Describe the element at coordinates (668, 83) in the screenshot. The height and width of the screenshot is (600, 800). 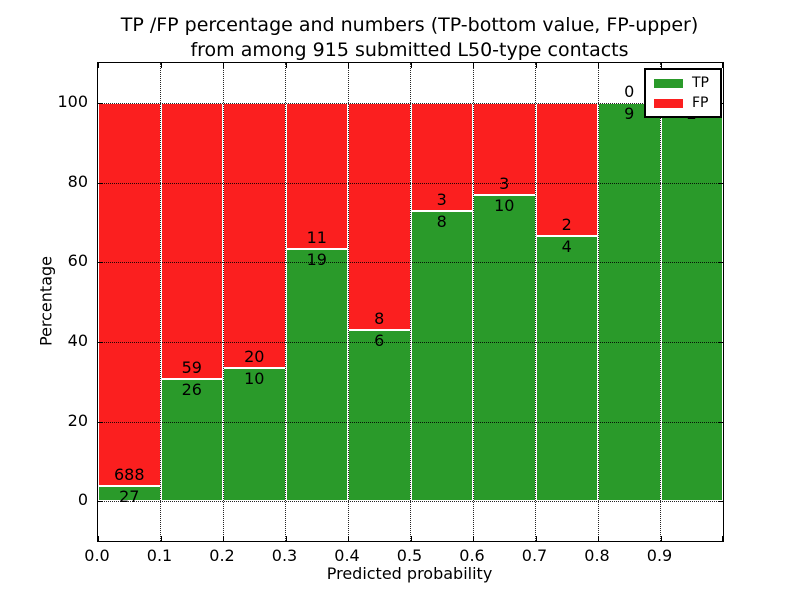
I see `legend-swatch-tp` at that location.